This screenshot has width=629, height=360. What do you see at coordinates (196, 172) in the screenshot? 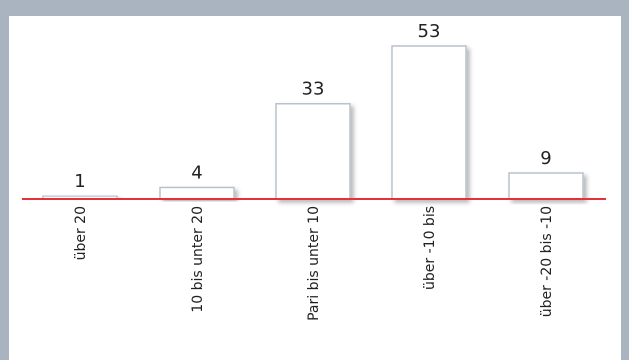
I see `value-label-2: 4` at bounding box center [196, 172].